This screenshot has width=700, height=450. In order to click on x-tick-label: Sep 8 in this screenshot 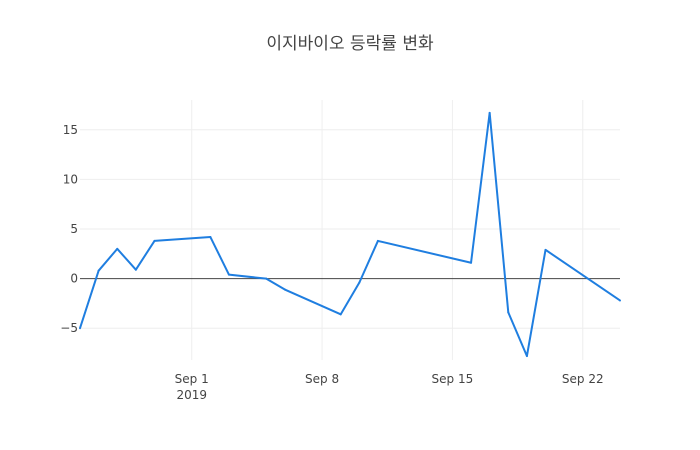, I will do `click(322, 379)`.